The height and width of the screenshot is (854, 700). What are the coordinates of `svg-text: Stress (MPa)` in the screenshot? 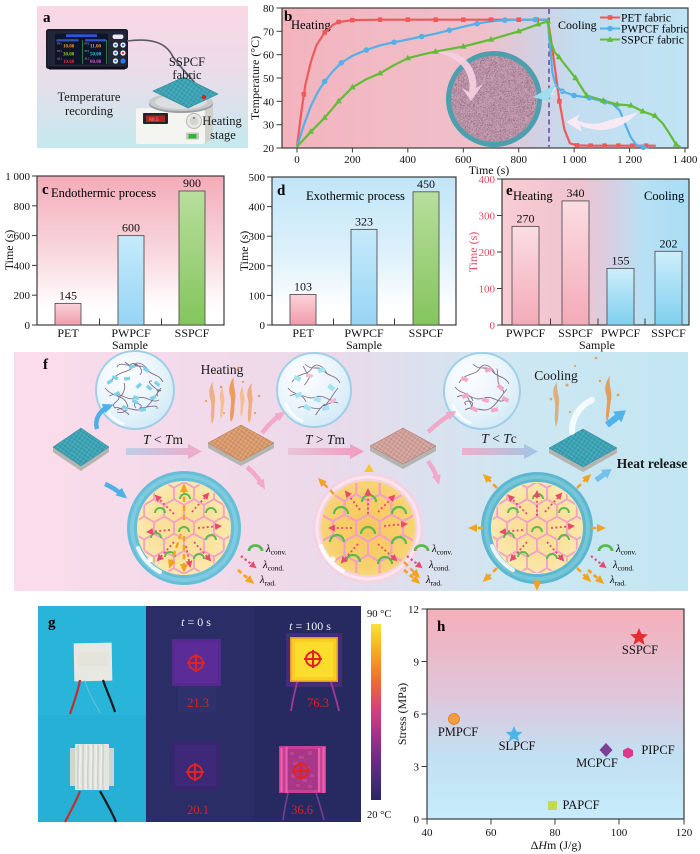 It's located at (402, 714).